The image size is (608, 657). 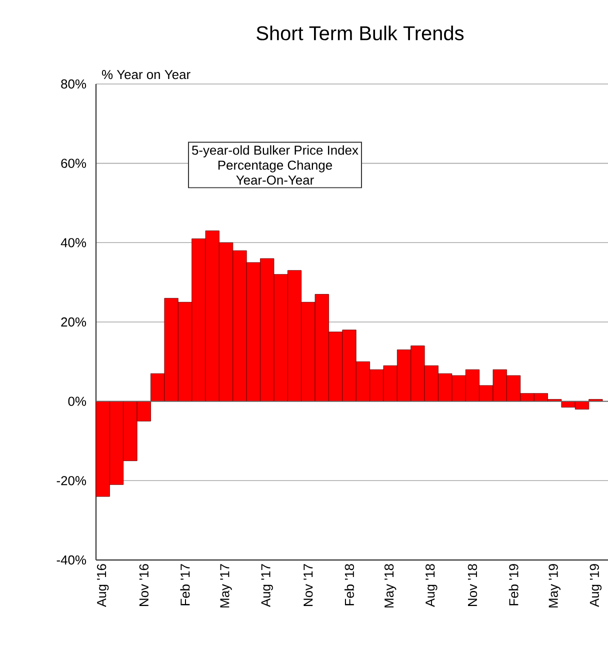 What do you see at coordinates (146, 75) in the screenshot?
I see `y-axis-title: % Year on Year` at bounding box center [146, 75].